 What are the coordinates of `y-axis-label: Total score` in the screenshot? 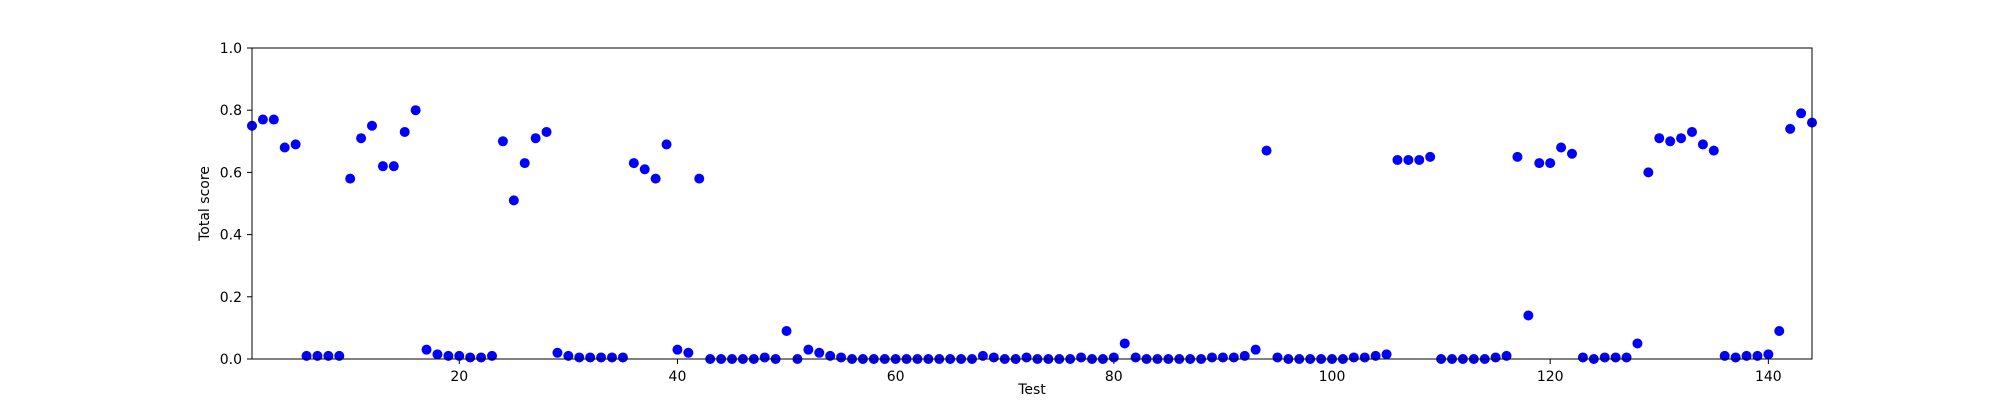 It's located at (205, 204).